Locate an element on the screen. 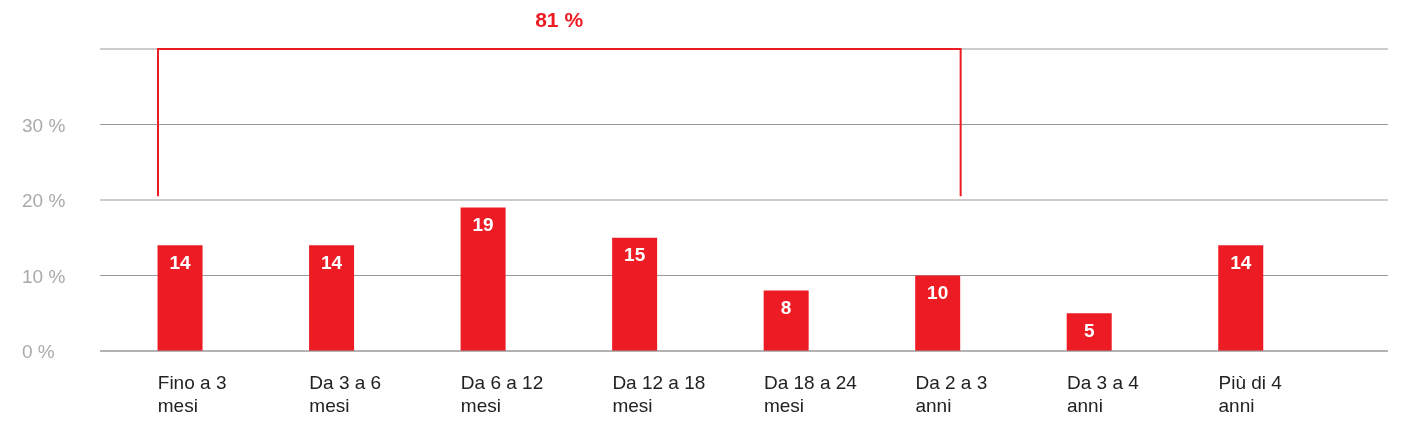 The width and height of the screenshot is (1402, 422). x-tick-label: Da 6 a 12 mesi is located at coordinates (502, 394).